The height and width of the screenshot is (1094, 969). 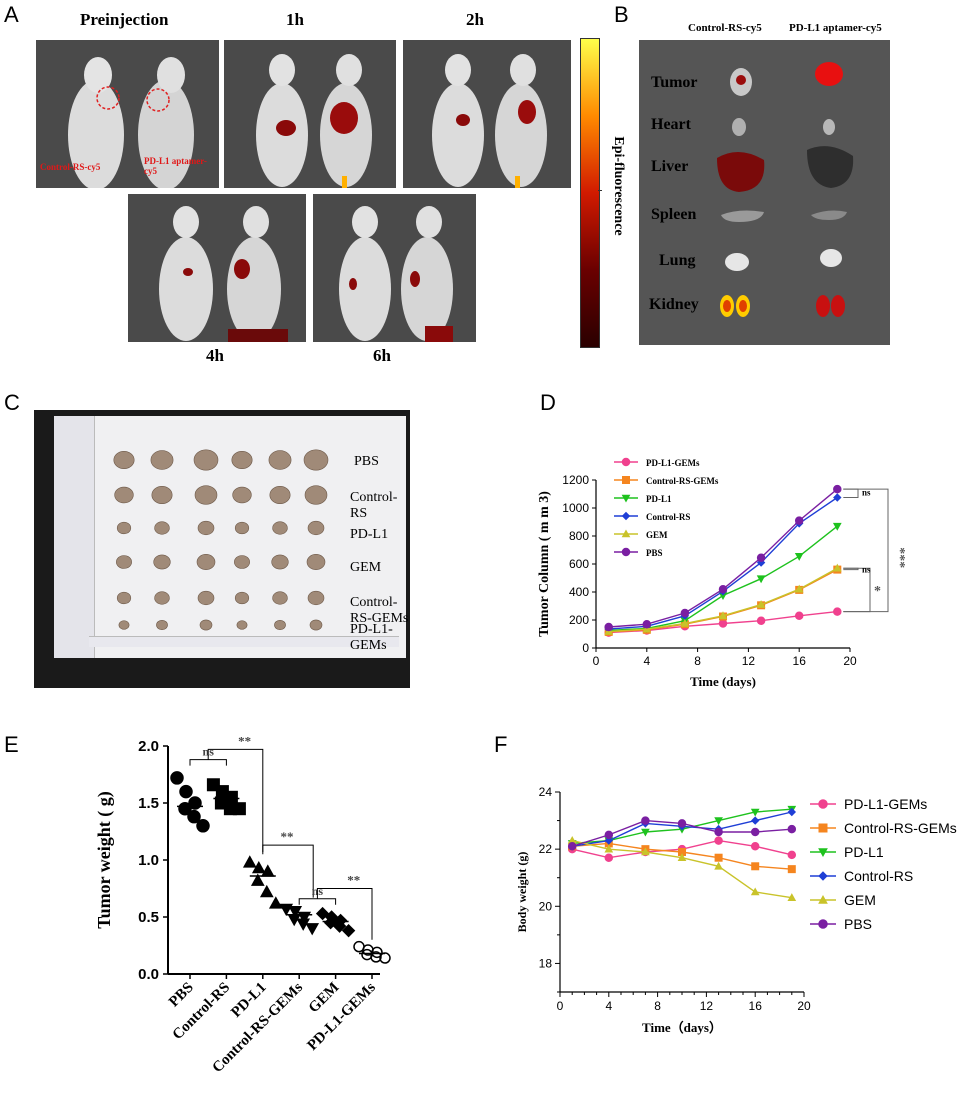 I want to click on x-tick-label: 8, so click(x=697, y=661).